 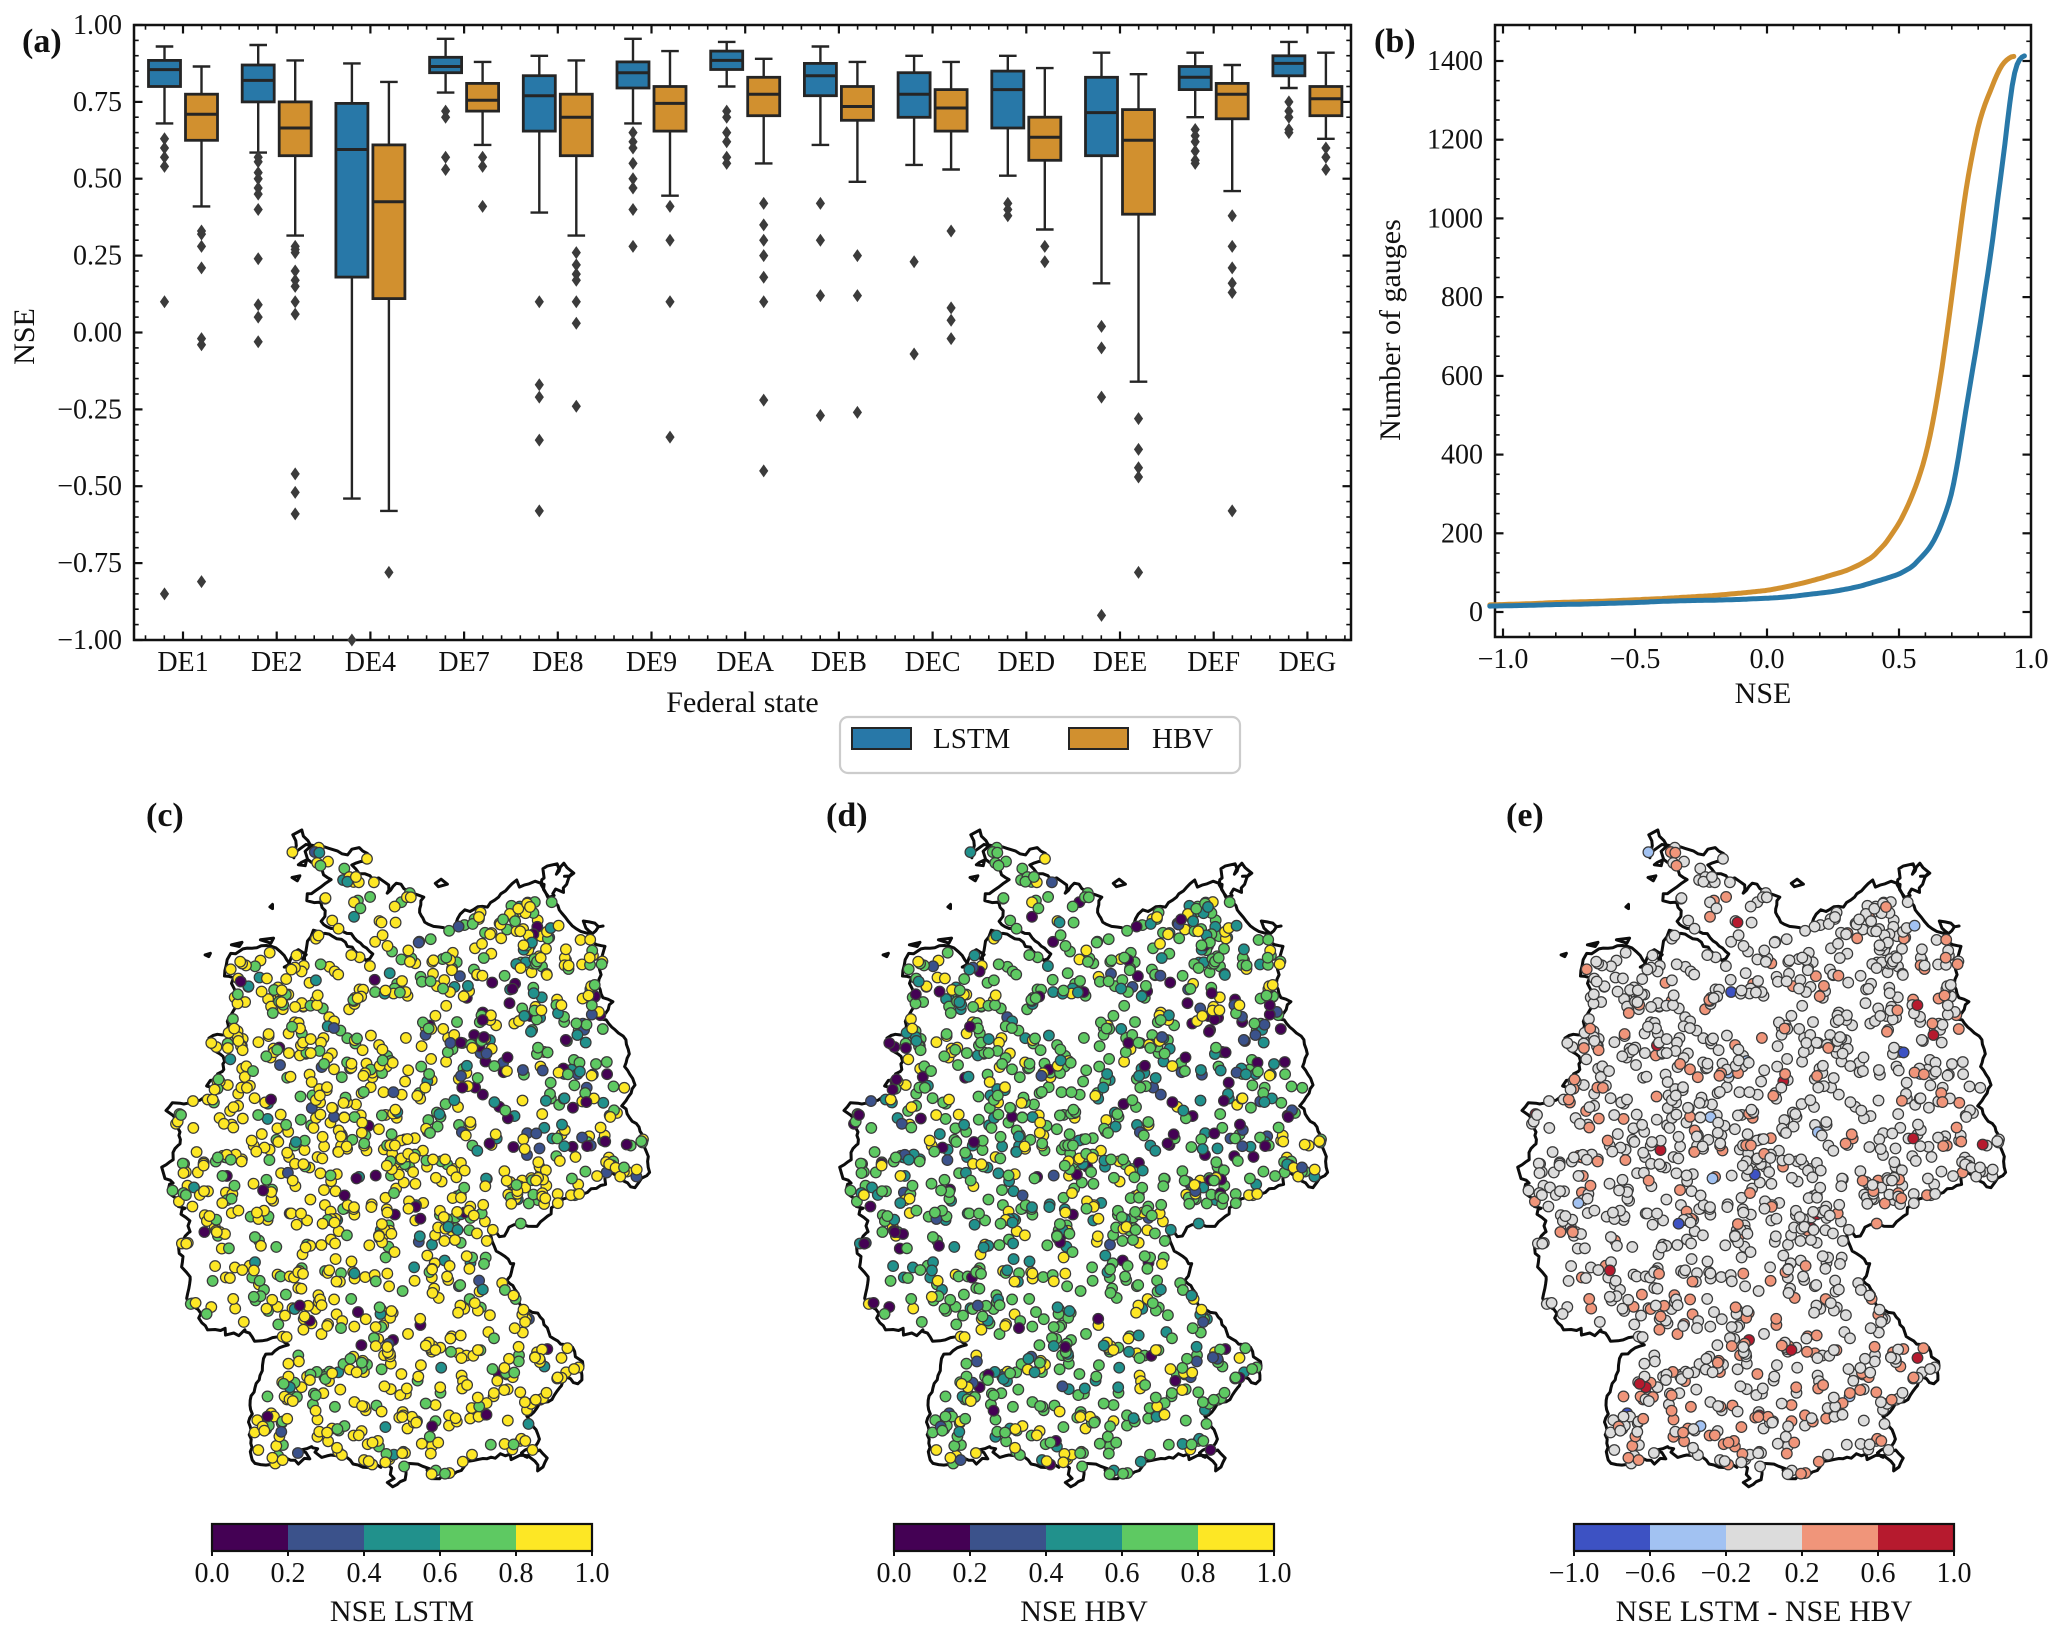 What do you see at coordinates (463, 662) in the screenshot?
I see `svg-text: DE7` at bounding box center [463, 662].